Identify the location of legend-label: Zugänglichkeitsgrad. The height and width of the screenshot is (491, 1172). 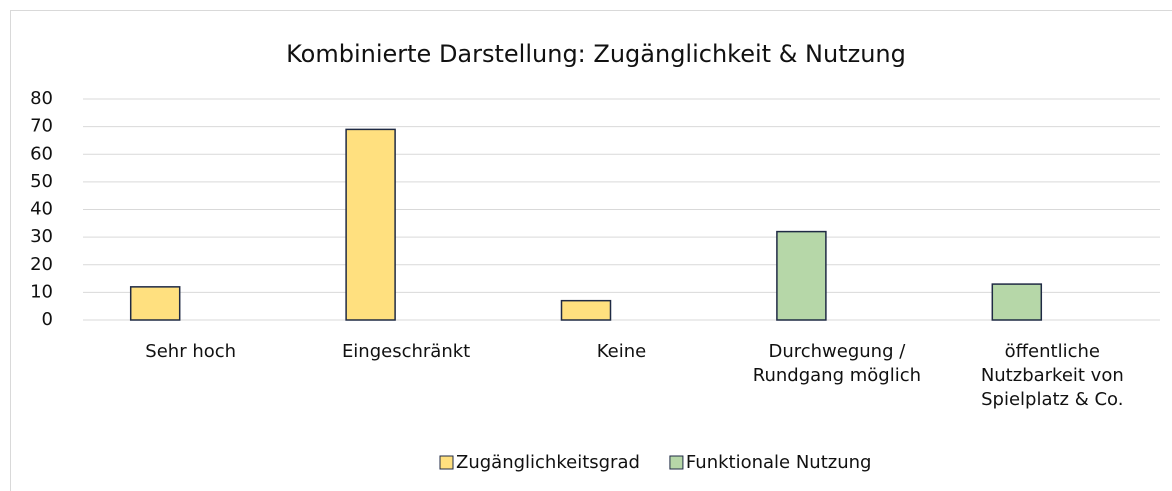
(548, 462).